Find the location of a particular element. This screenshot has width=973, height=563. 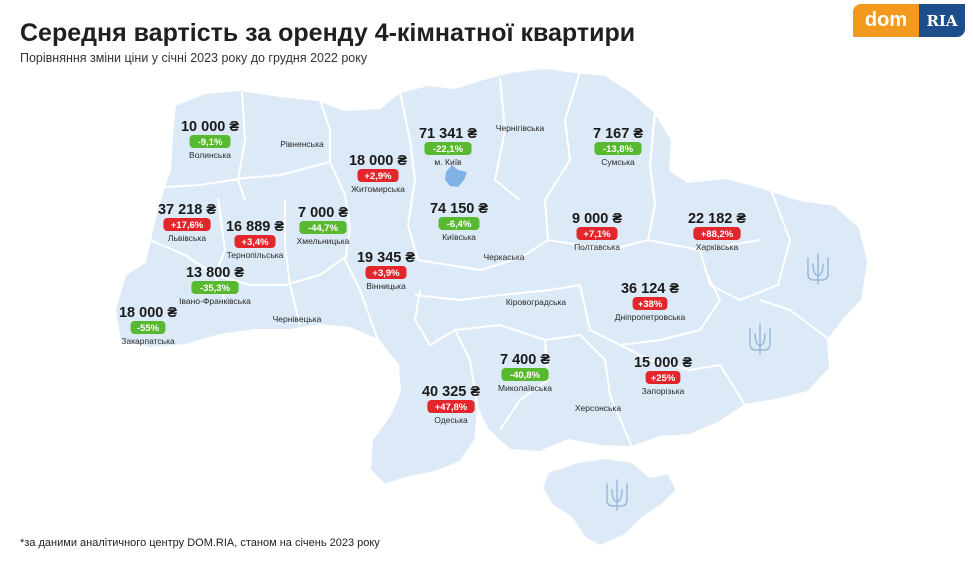

change-badge-text: +25% is located at coordinates (663, 378).